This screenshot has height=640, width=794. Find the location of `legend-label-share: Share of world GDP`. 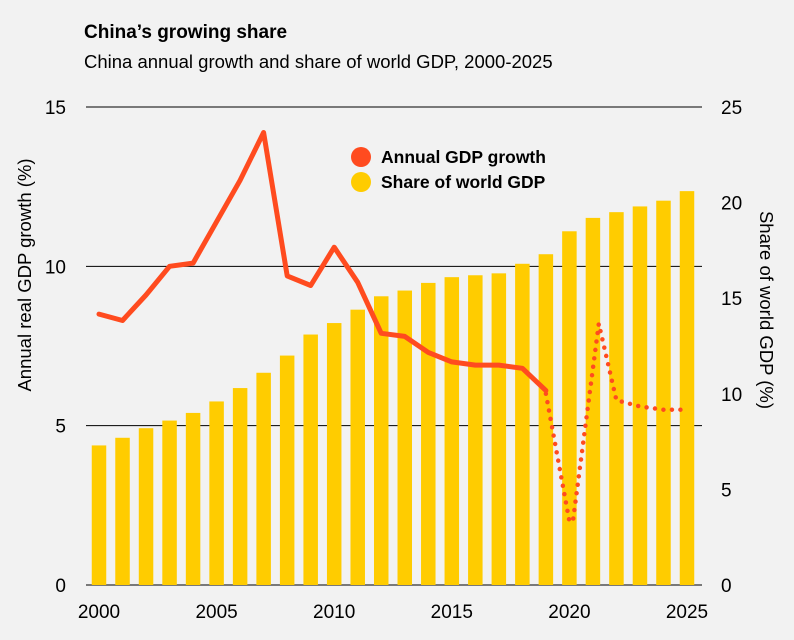

legend-label-share: Share of world GDP is located at coordinates (463, 182).